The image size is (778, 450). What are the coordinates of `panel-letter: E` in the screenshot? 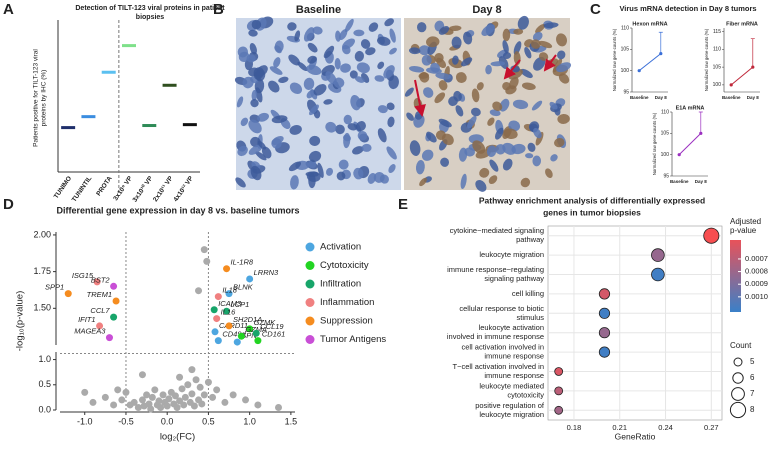 It's located at (403, 204).